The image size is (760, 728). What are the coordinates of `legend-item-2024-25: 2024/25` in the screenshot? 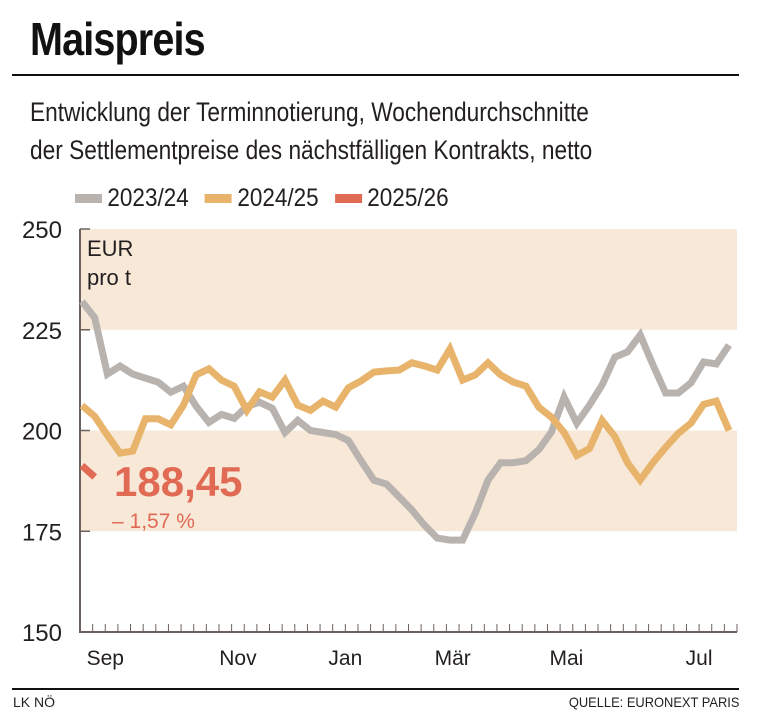 It's located at (261, 198).